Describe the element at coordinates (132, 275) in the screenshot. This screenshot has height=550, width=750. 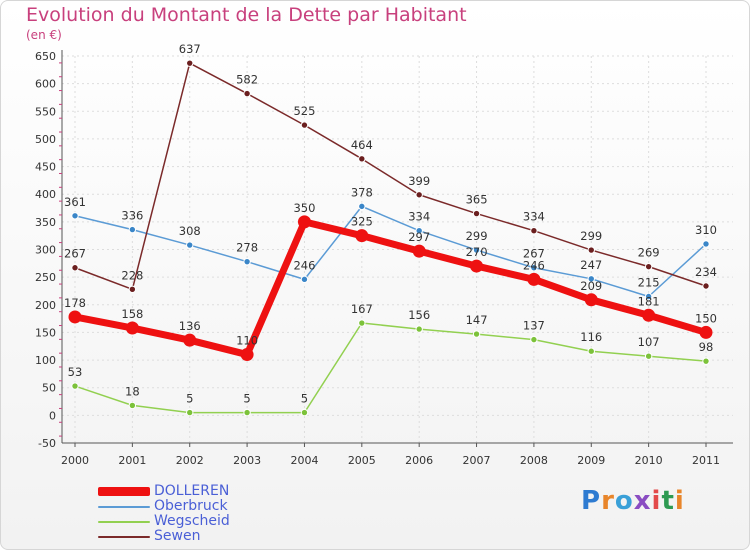
I see `data-label-sewen: 228` at that location.